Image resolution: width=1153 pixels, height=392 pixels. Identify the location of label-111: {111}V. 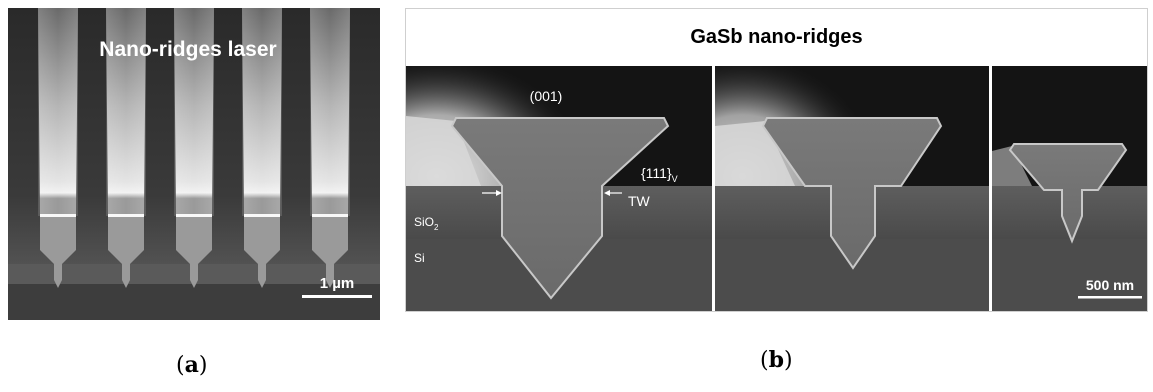
(659, 174).